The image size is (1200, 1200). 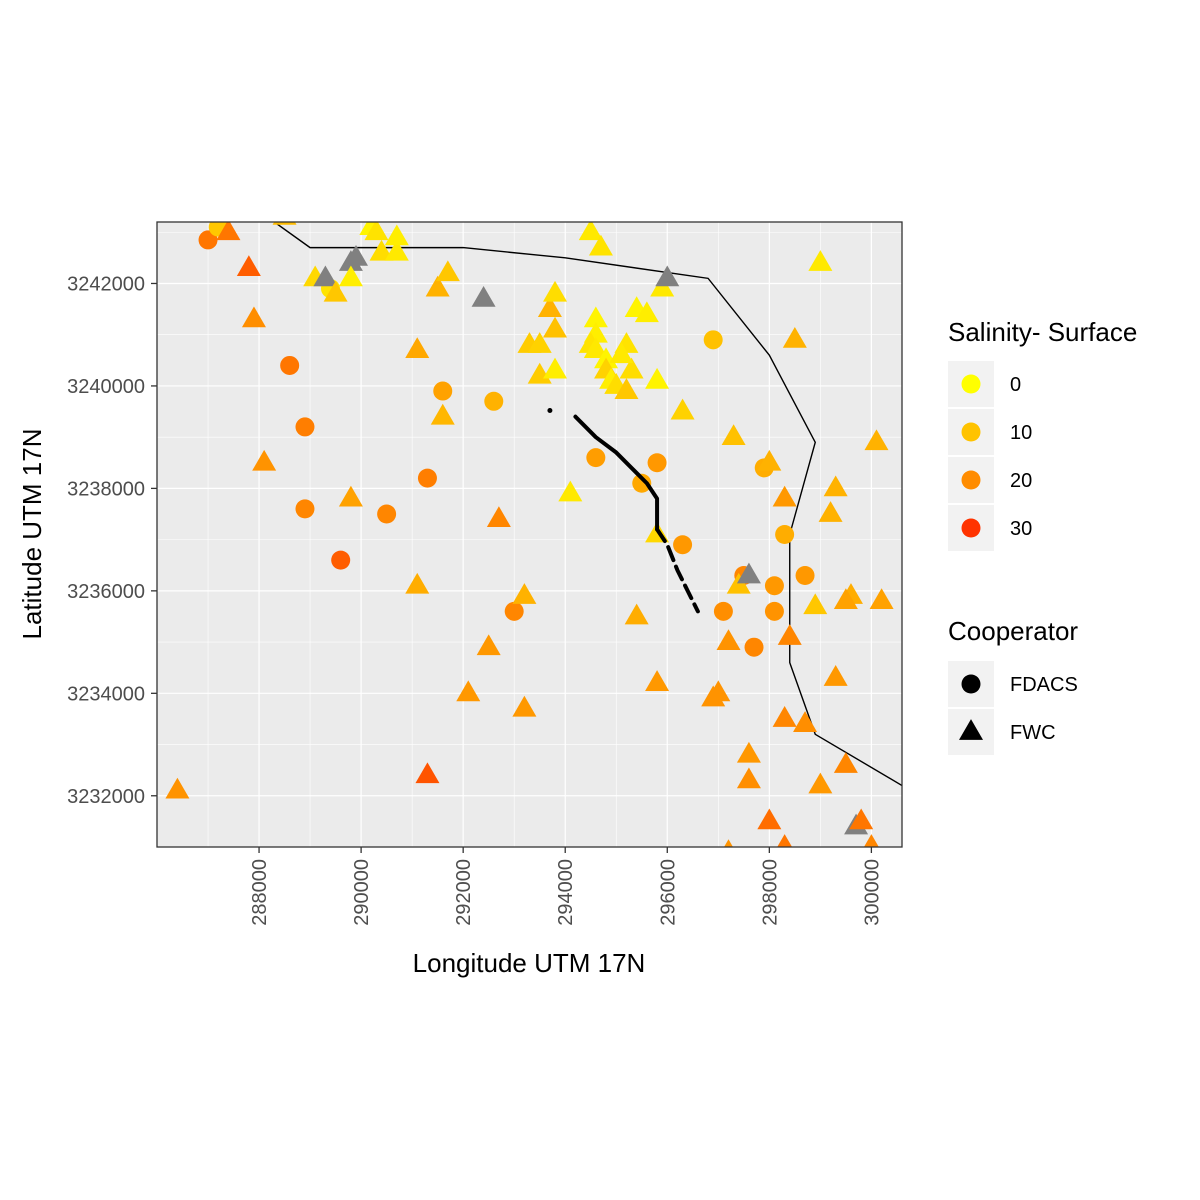 I want to click on y-tick-label: 3240000, so click(x=106, y=387).